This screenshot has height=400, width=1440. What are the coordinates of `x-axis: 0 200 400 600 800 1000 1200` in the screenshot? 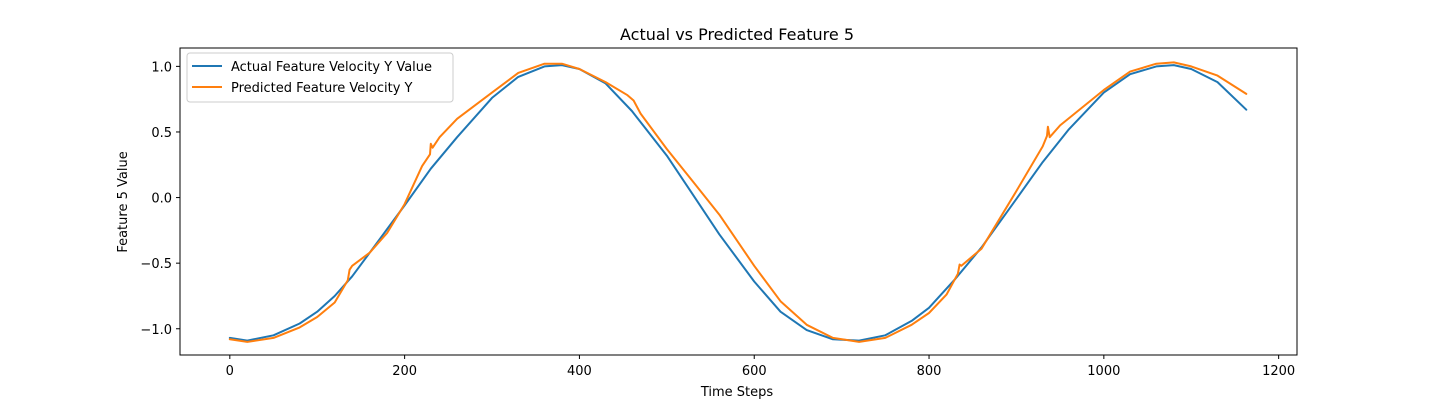 It's located at (760, 367).